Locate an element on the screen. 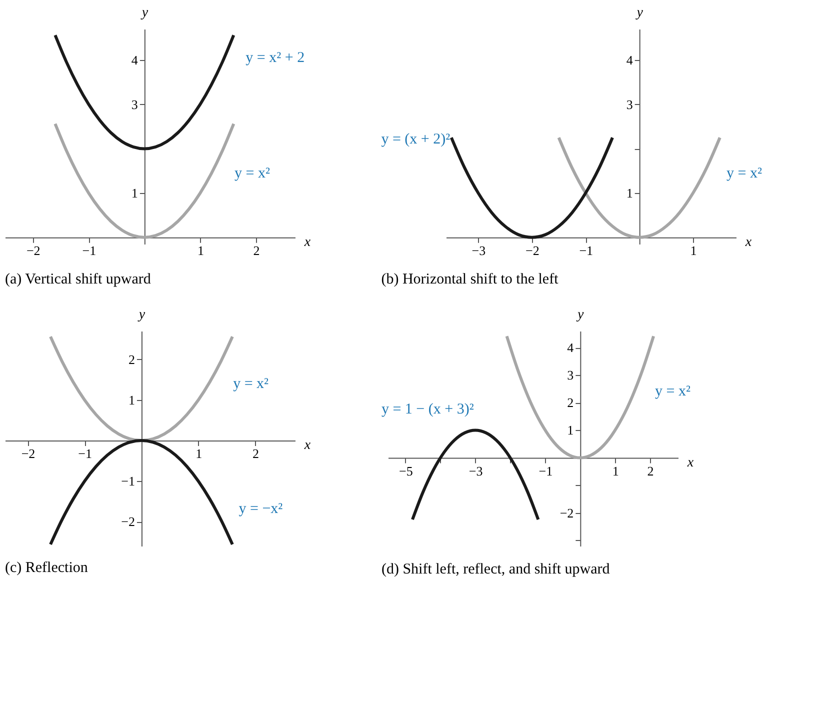  annotation: y = x² + 2 is located at coordinates (275, 58).